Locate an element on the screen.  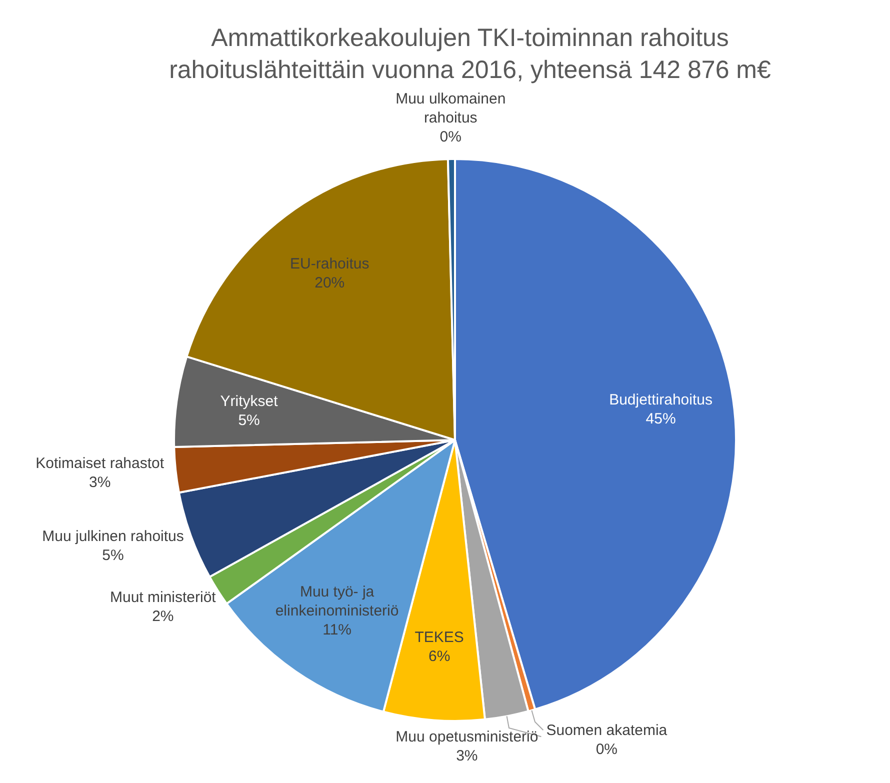
chart-title: Ammattikorkeakoulujen TKI-toiminnan rahoitus rahoituslähteittäin vuonna 2016, yhteensä 142 876 m€ is located at coordinates (470, 54).